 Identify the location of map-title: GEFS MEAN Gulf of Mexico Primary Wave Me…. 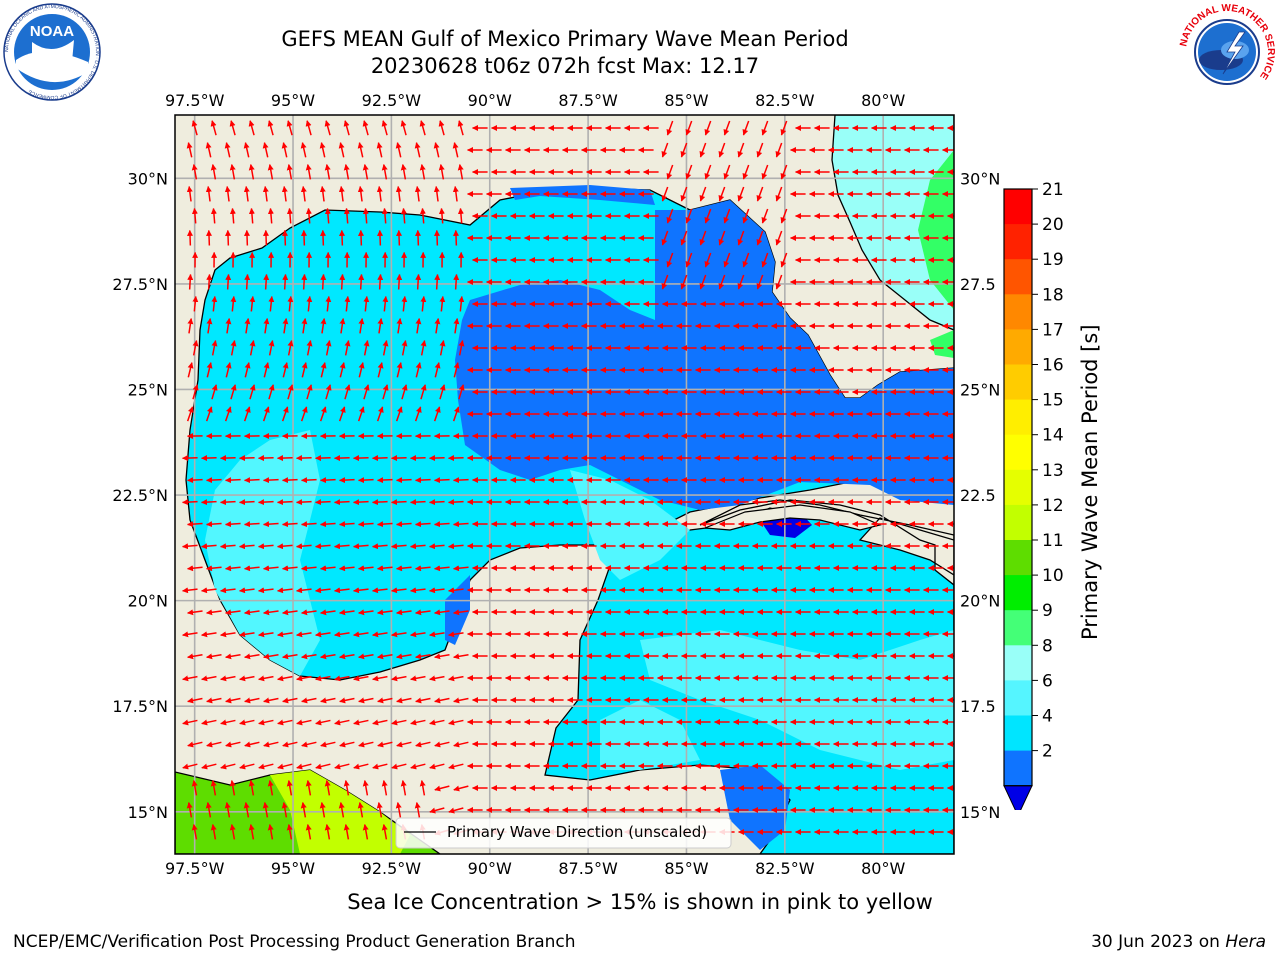
(565, 53).